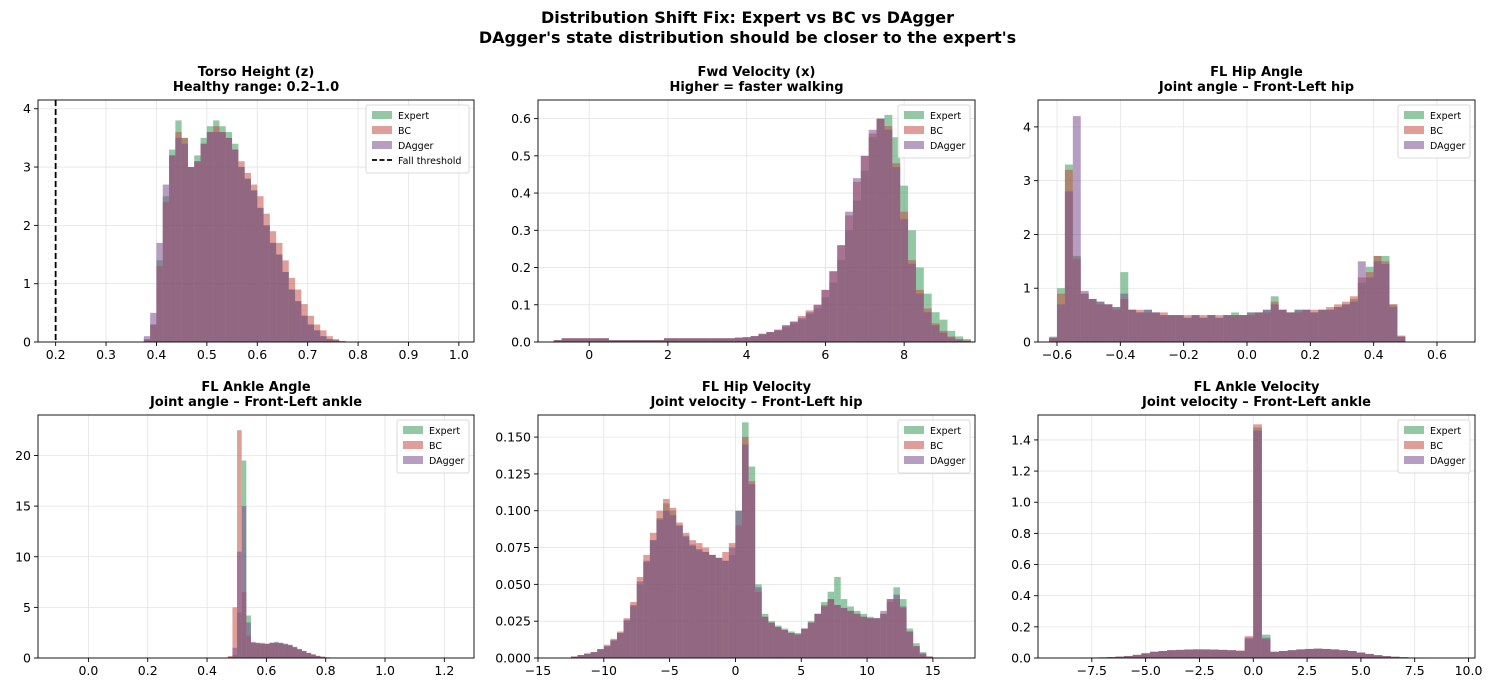 The image size is (1495, 691). What do you see at coordinates (668, 354) in the screenshot?
I see `x-tick-label: 2` at bounding box center [668, 354].